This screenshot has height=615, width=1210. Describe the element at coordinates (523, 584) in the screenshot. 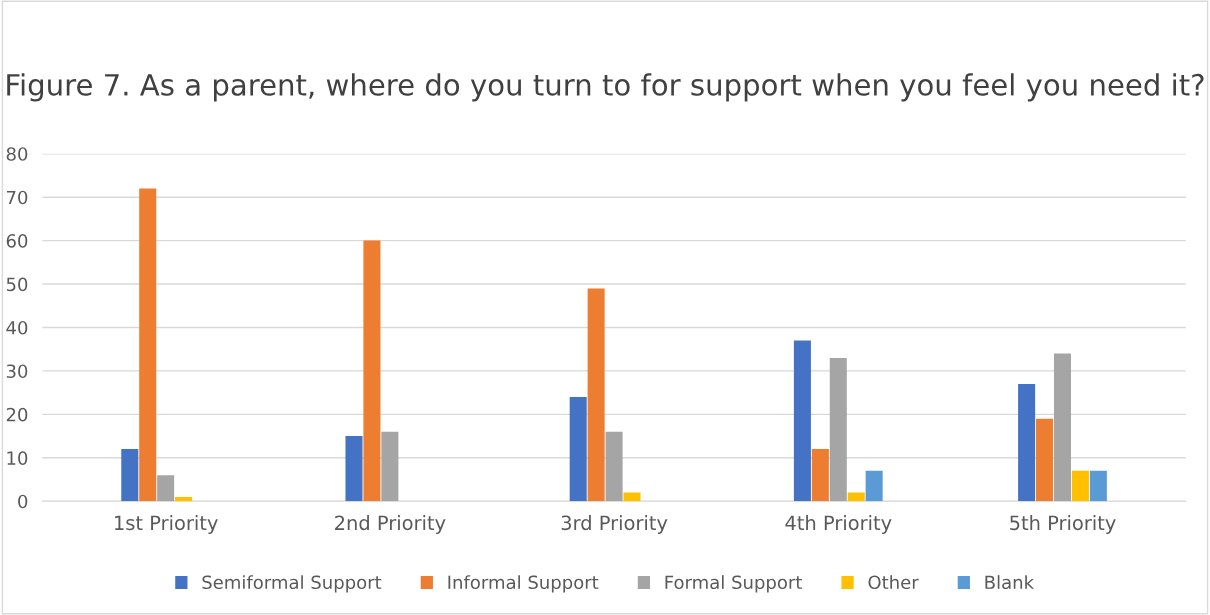

I see `legend-label: Informal Support` at that location.